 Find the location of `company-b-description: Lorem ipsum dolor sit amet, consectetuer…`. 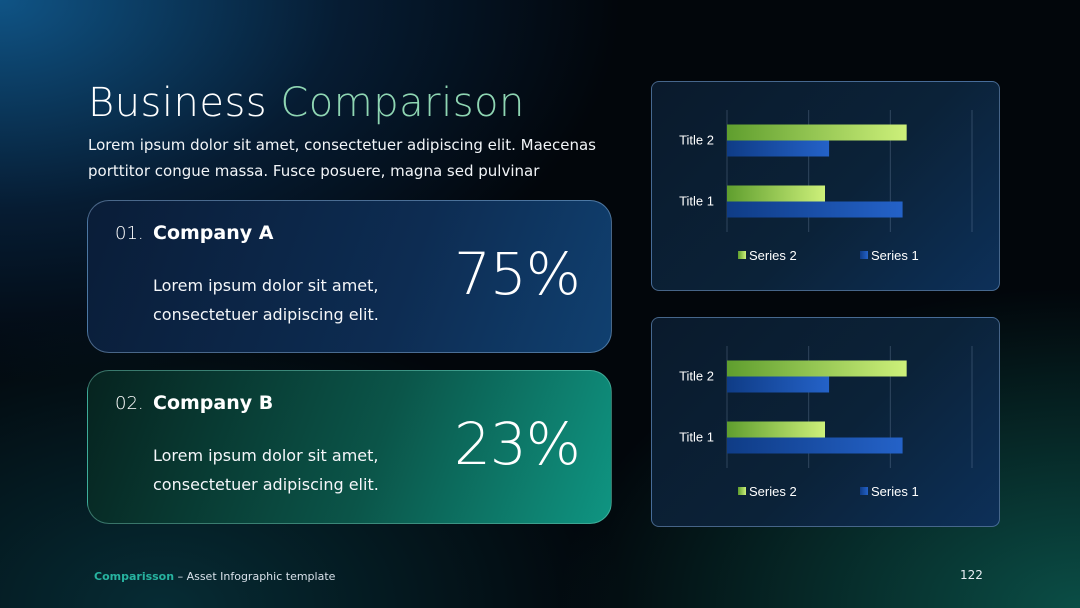

company-b-description: Lorem ipsum dolor sit amet, consectetuer… is located at coordinates (266, 470).